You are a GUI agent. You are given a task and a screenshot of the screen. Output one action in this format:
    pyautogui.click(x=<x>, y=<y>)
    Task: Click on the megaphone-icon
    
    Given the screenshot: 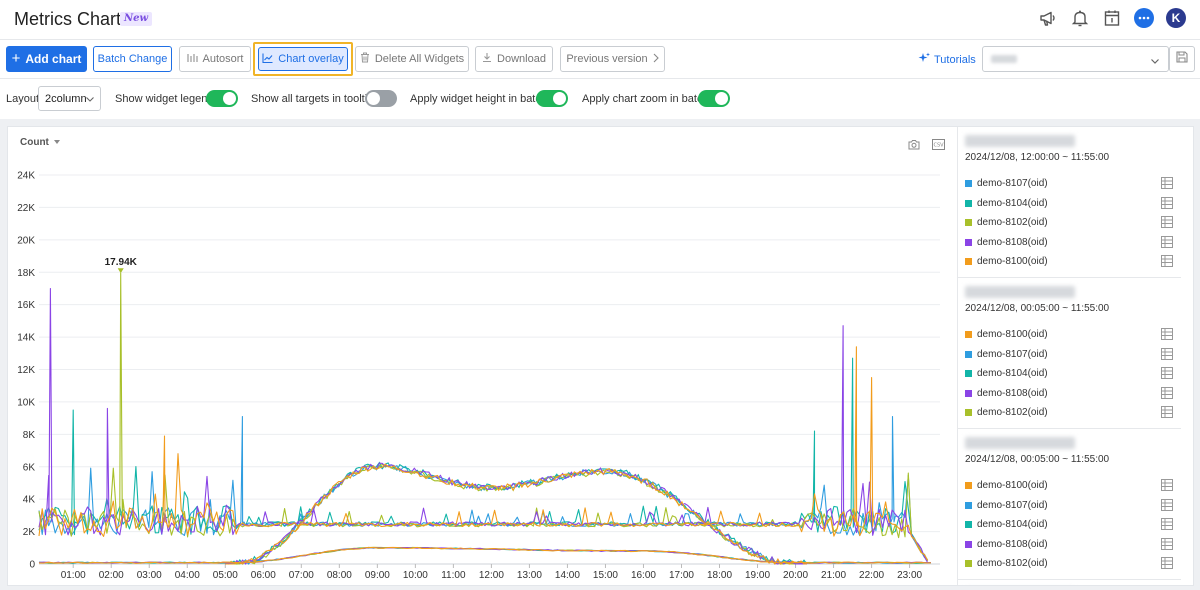 What is the action you would take?
    pyautogui.click(x=1048, y=18)
    